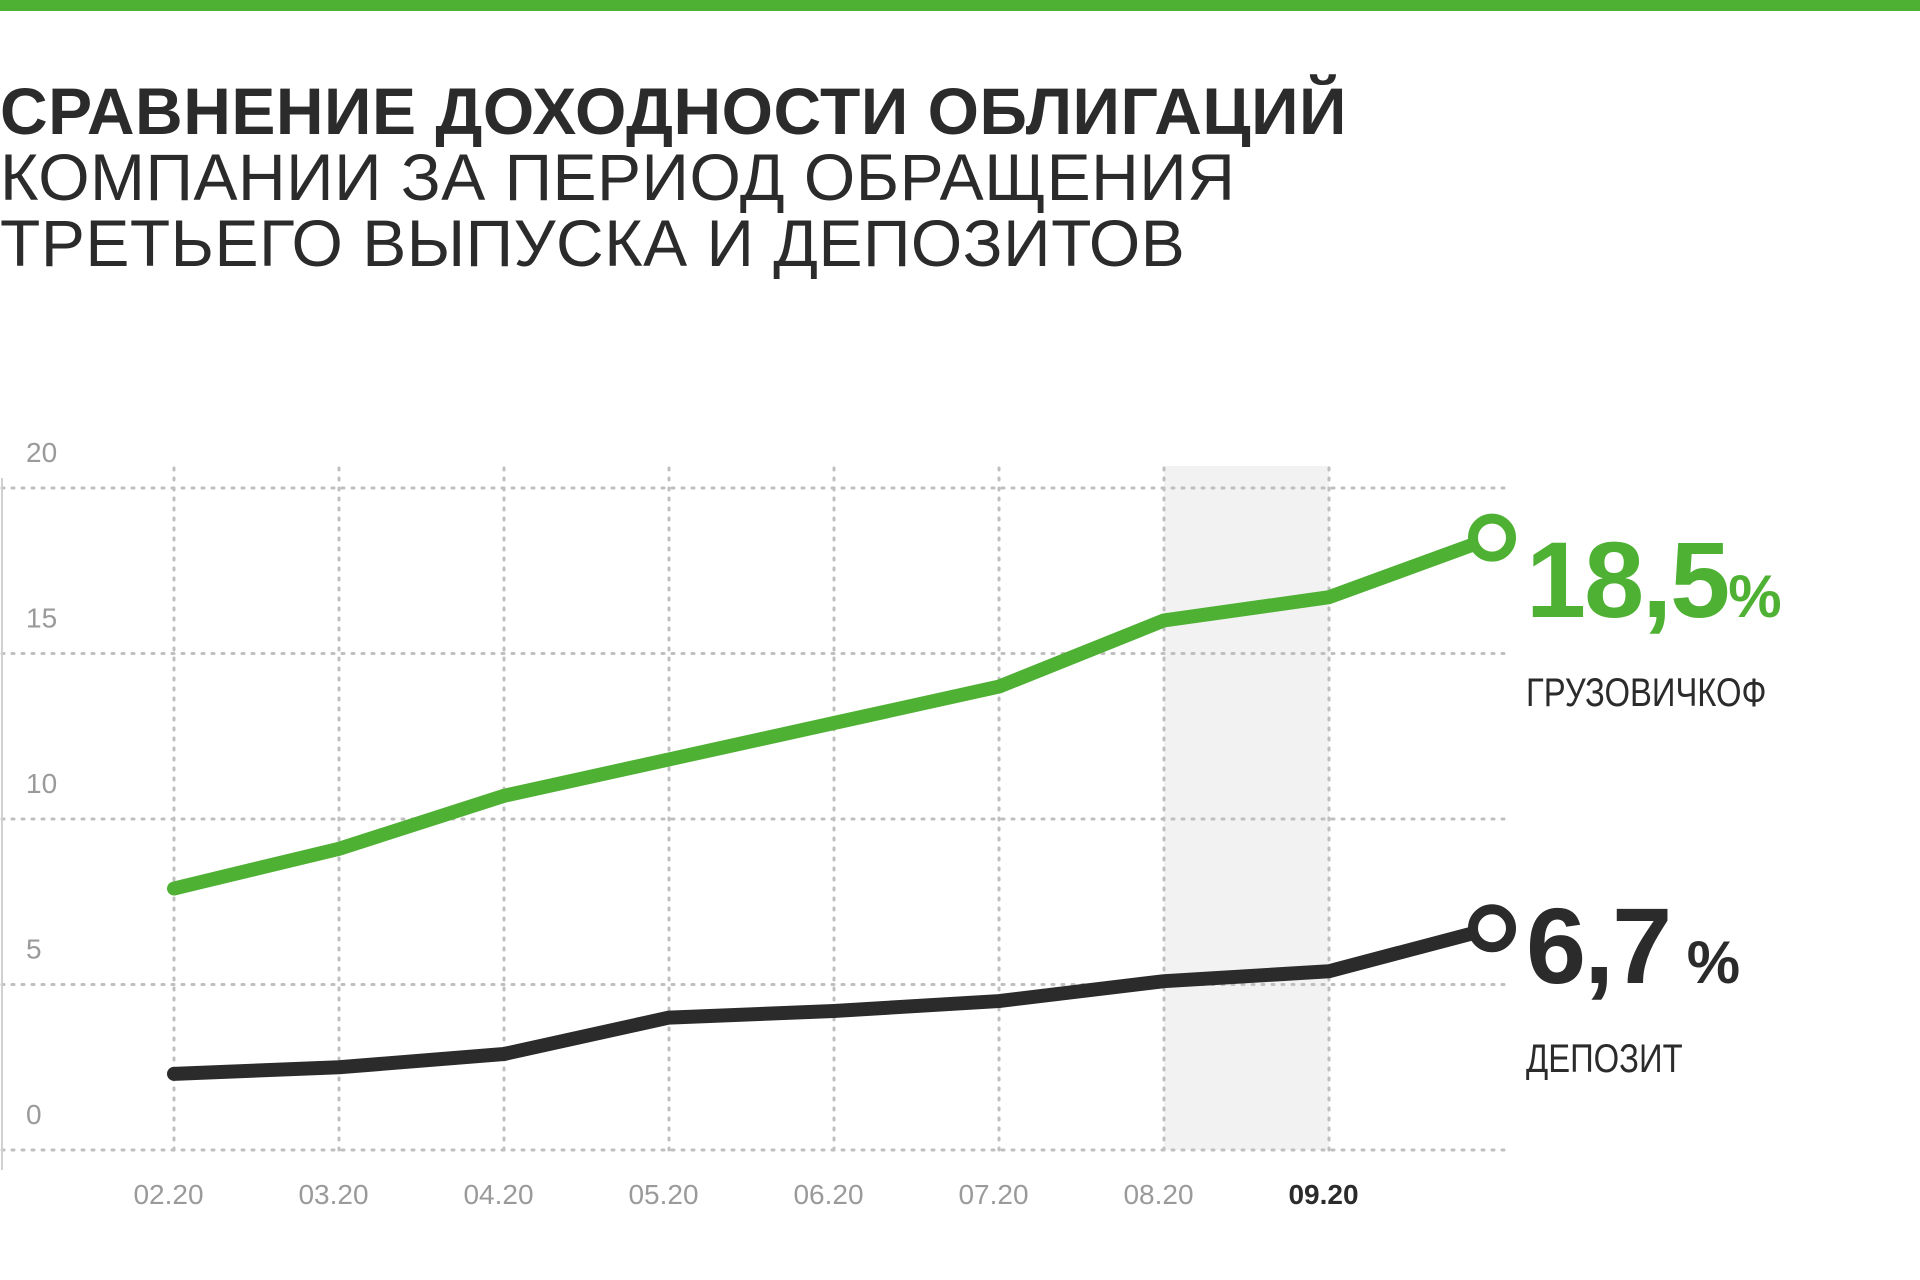  I want to click on x-tick-label: 06.20, so click(828, 1194).